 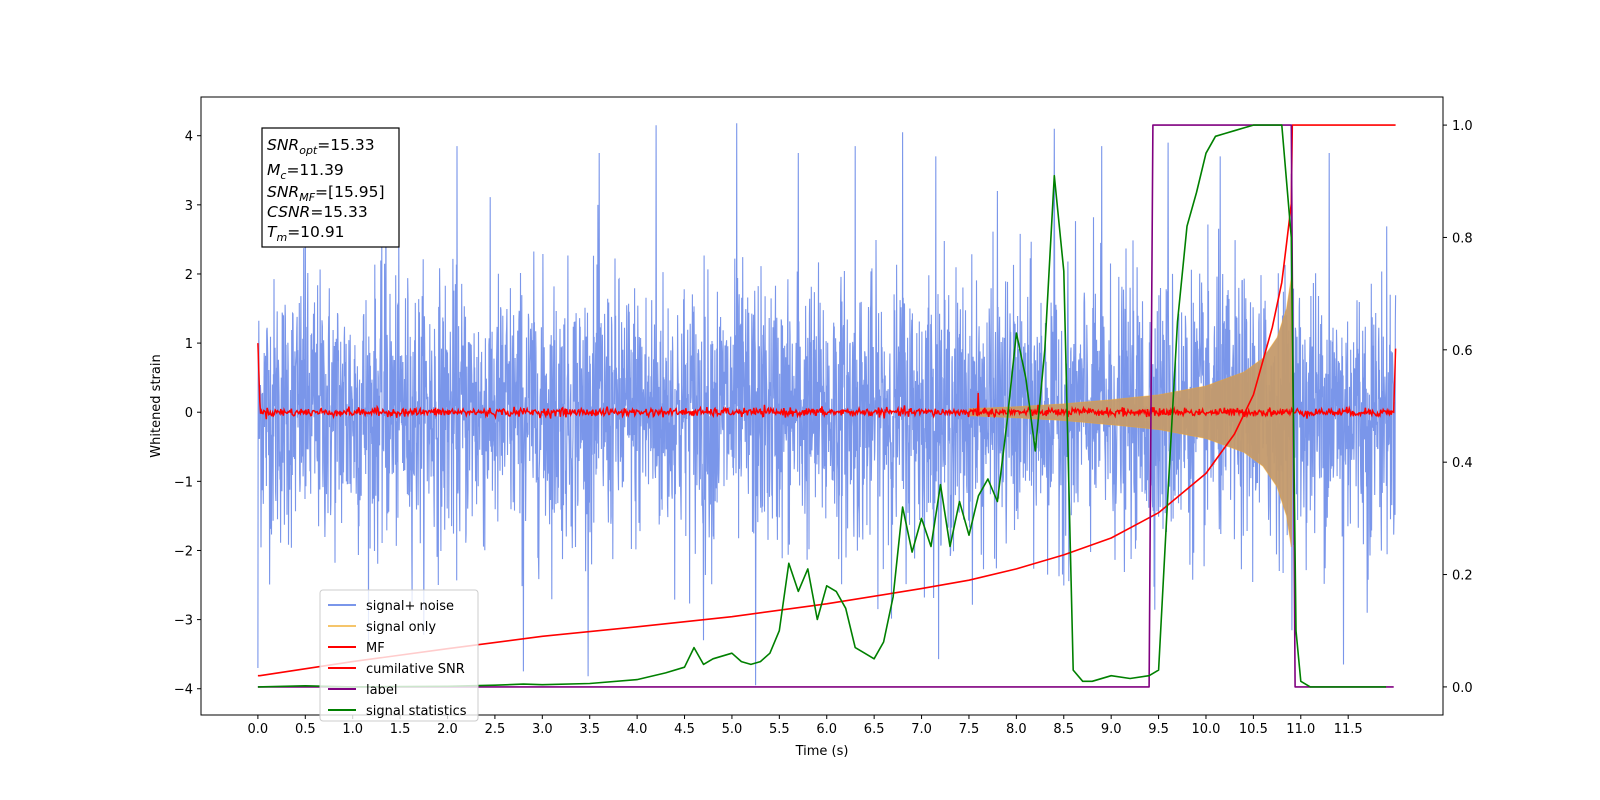 I want to click on x-tick-label: 4.5, so click(x=684, y=729).